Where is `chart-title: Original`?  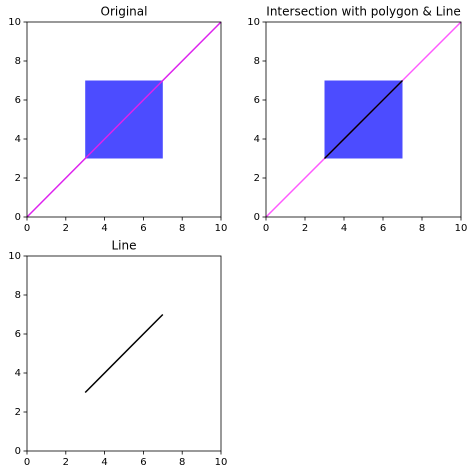
chart-title: Original is located at coordinates (124, 12).